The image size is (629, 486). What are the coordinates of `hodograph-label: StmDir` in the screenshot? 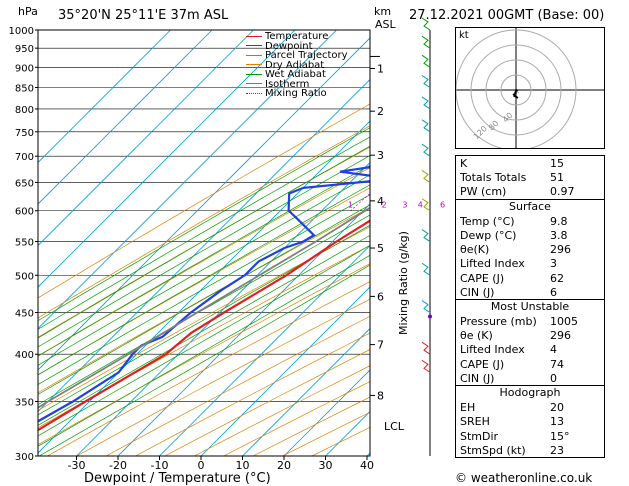 It's located at (479, 436).